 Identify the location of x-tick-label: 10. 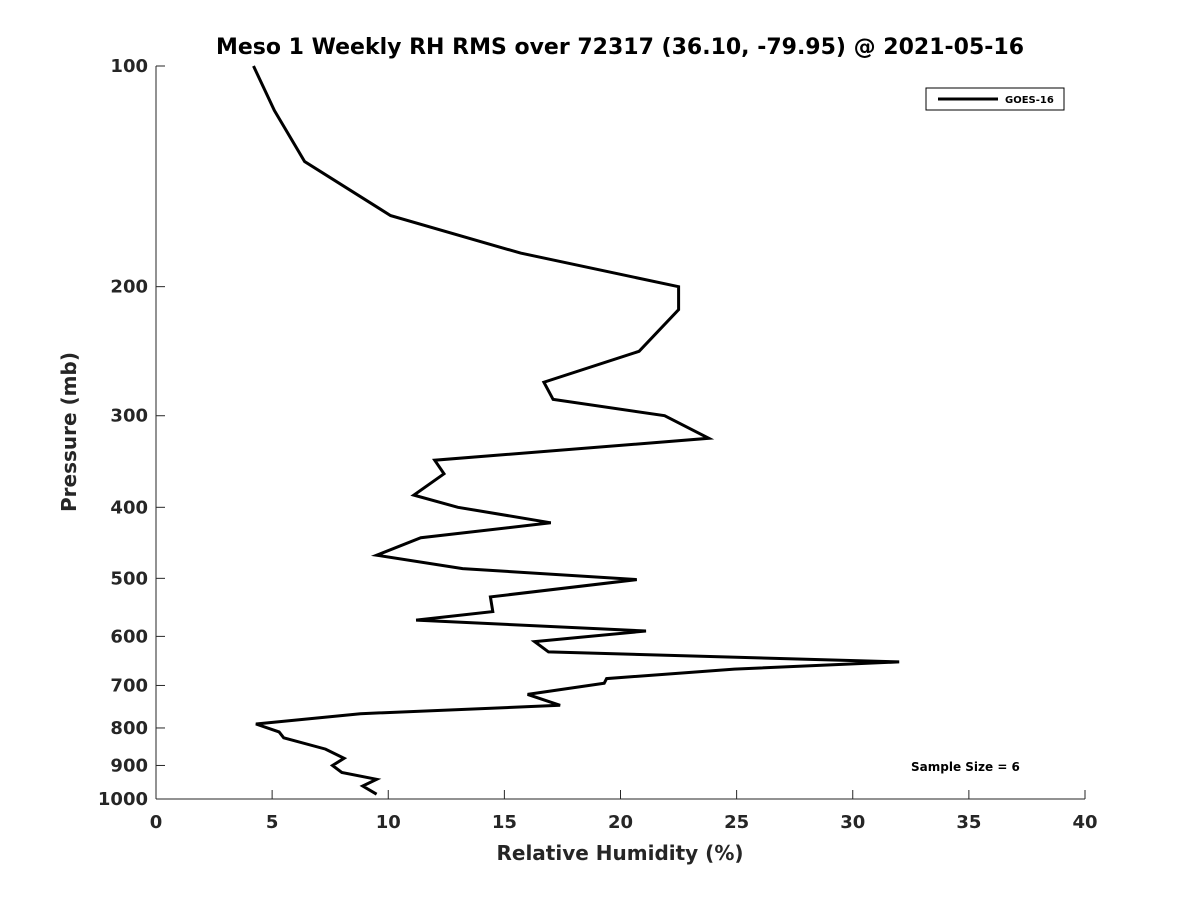
(388, 822).